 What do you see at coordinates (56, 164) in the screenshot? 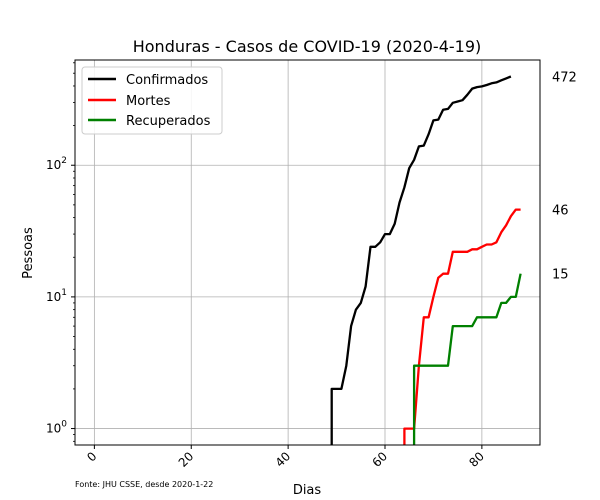
I see `y-tick-label: 10²` at bounding box center [56, 164].